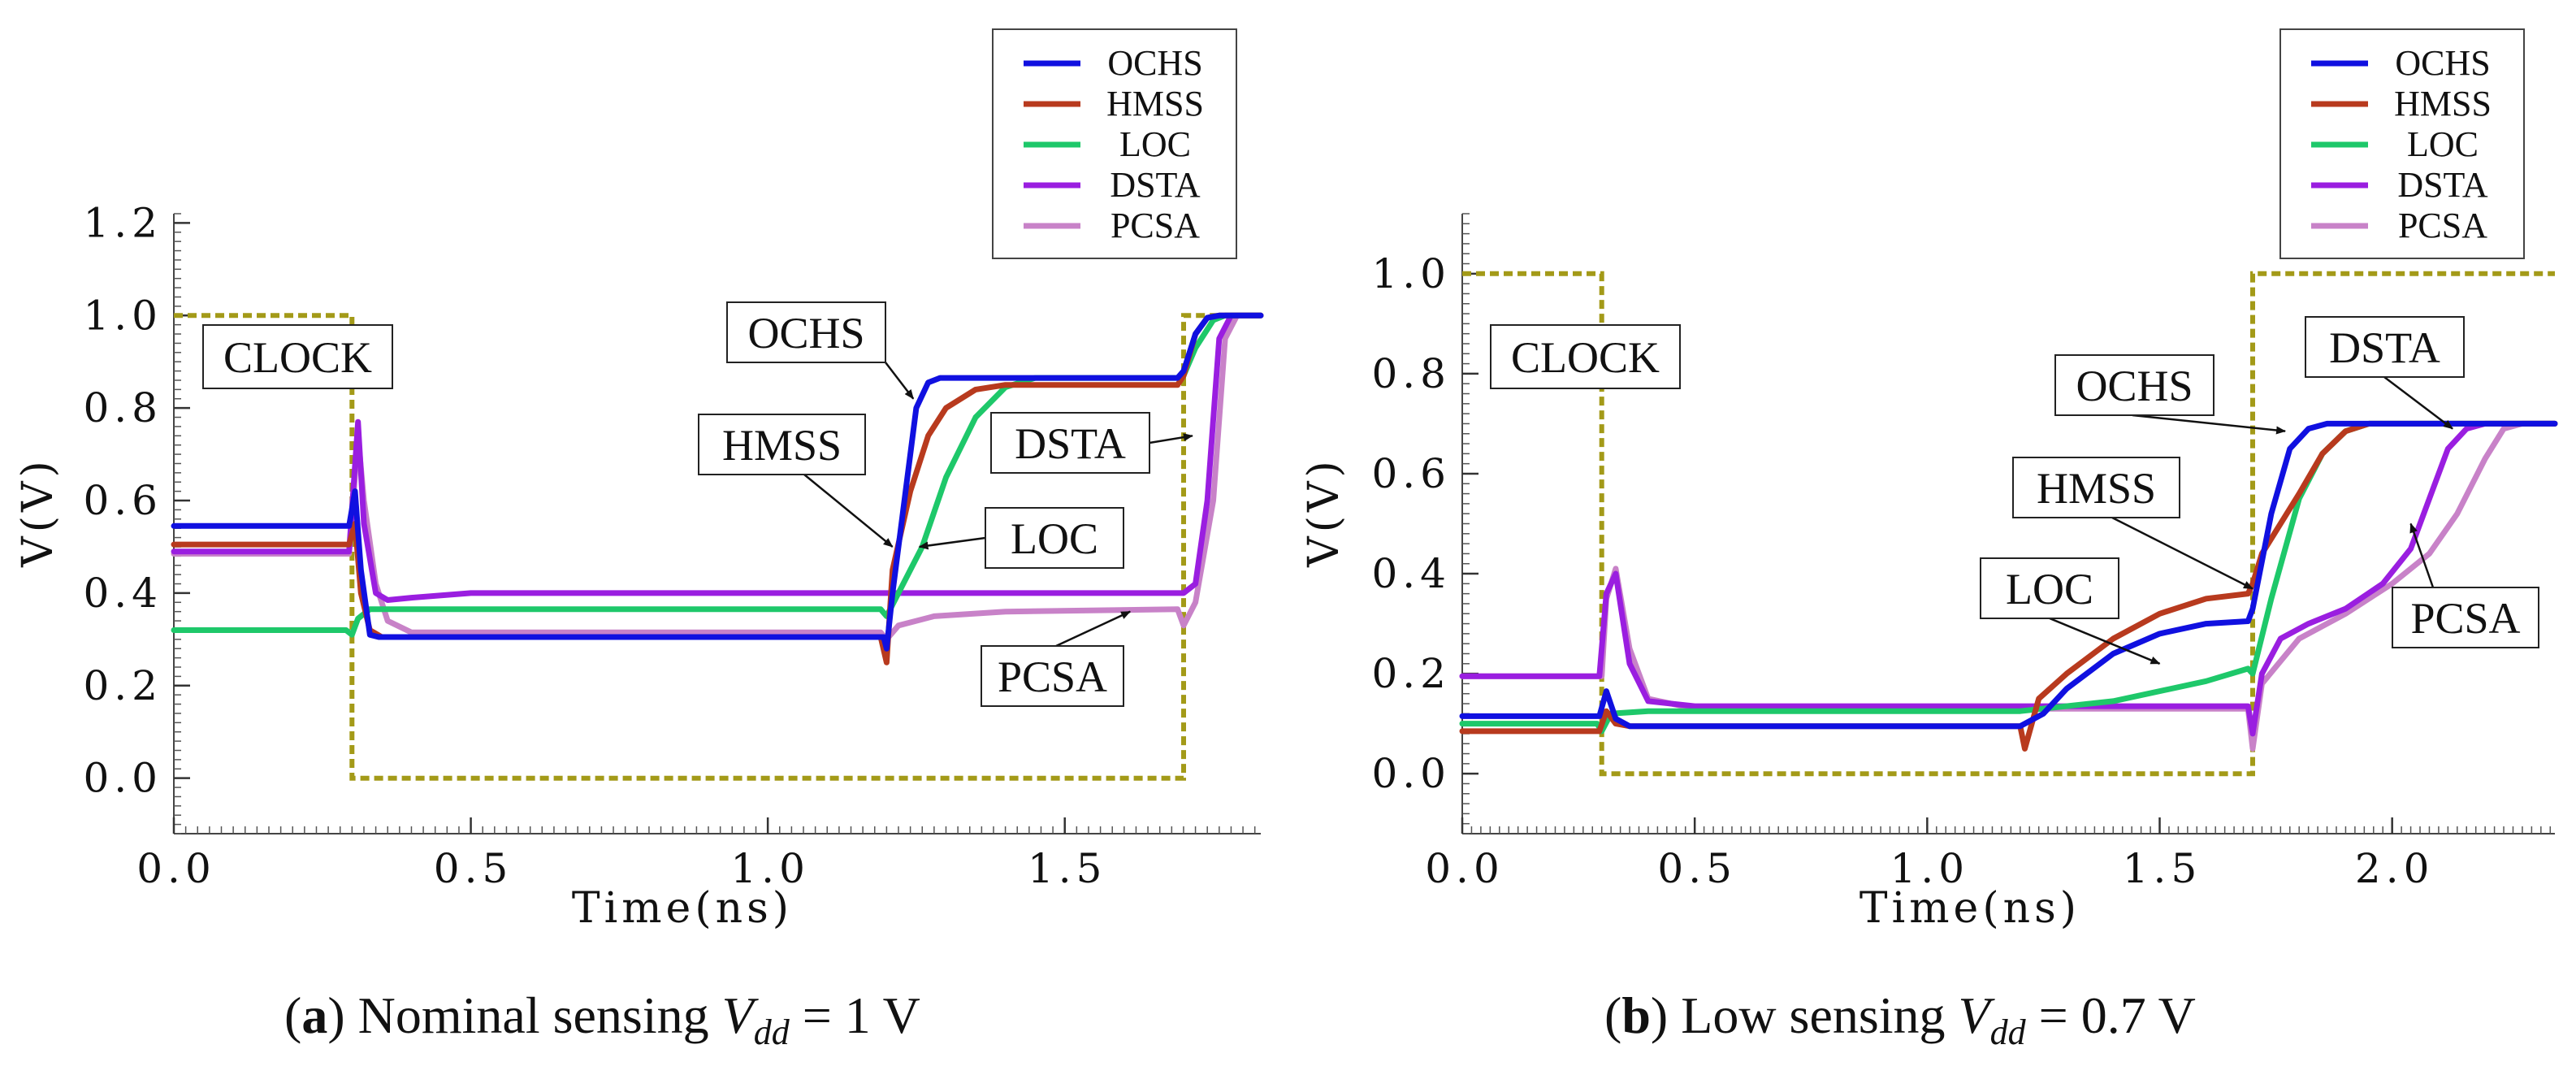  I want to click on caption-a-label: a, so click(314, 1015).